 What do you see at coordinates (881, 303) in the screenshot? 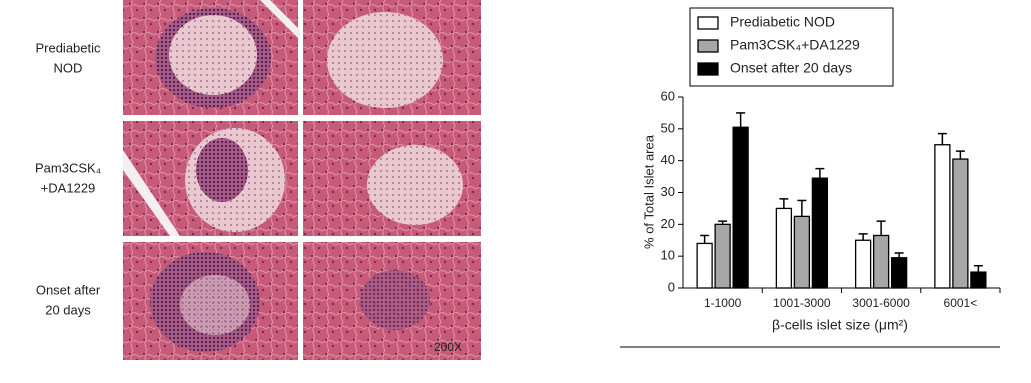
I see `x-tick-label: 3001-6000` at bounding box center [881, 303].